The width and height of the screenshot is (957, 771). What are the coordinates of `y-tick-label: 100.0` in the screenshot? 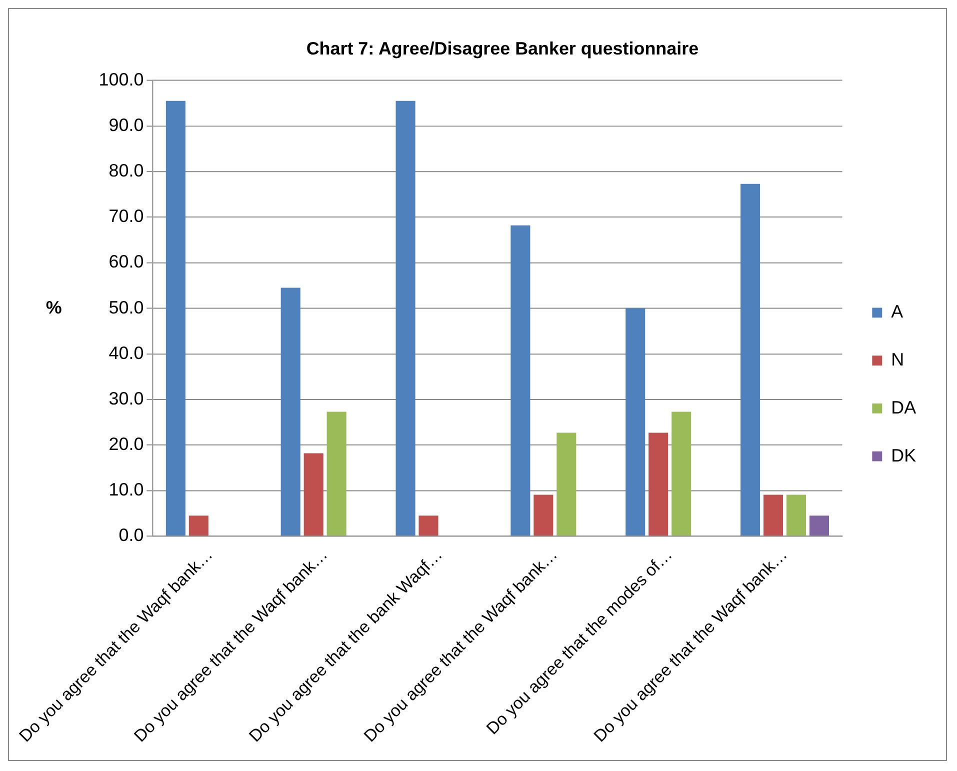 It's located at (121, 79).